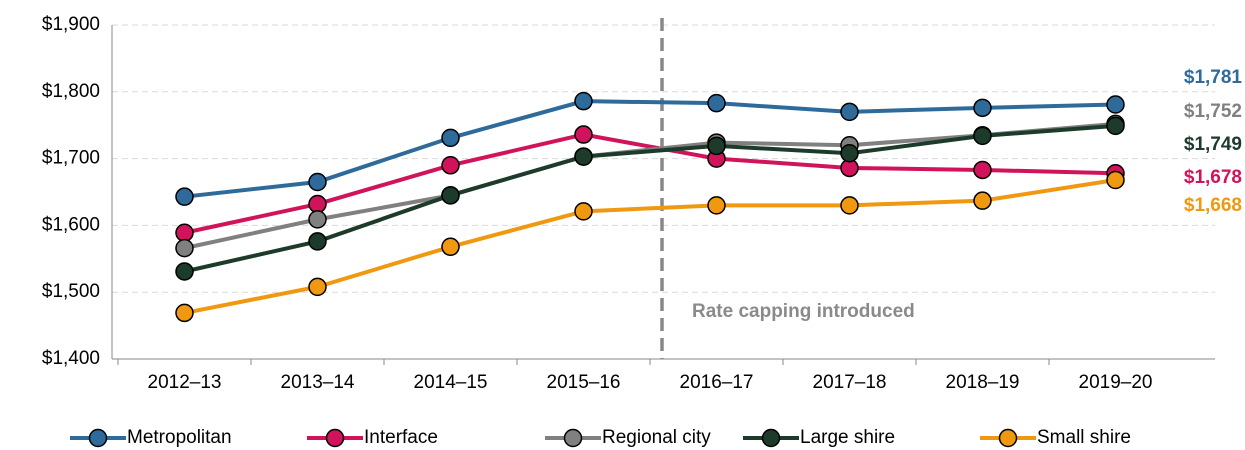 The width and height of the screenshot is (1245, 450). What do you see at coordinates (1213, 205) in the screenshot?
I see `value-label: $1,668` at bounding box center [1213, 205].